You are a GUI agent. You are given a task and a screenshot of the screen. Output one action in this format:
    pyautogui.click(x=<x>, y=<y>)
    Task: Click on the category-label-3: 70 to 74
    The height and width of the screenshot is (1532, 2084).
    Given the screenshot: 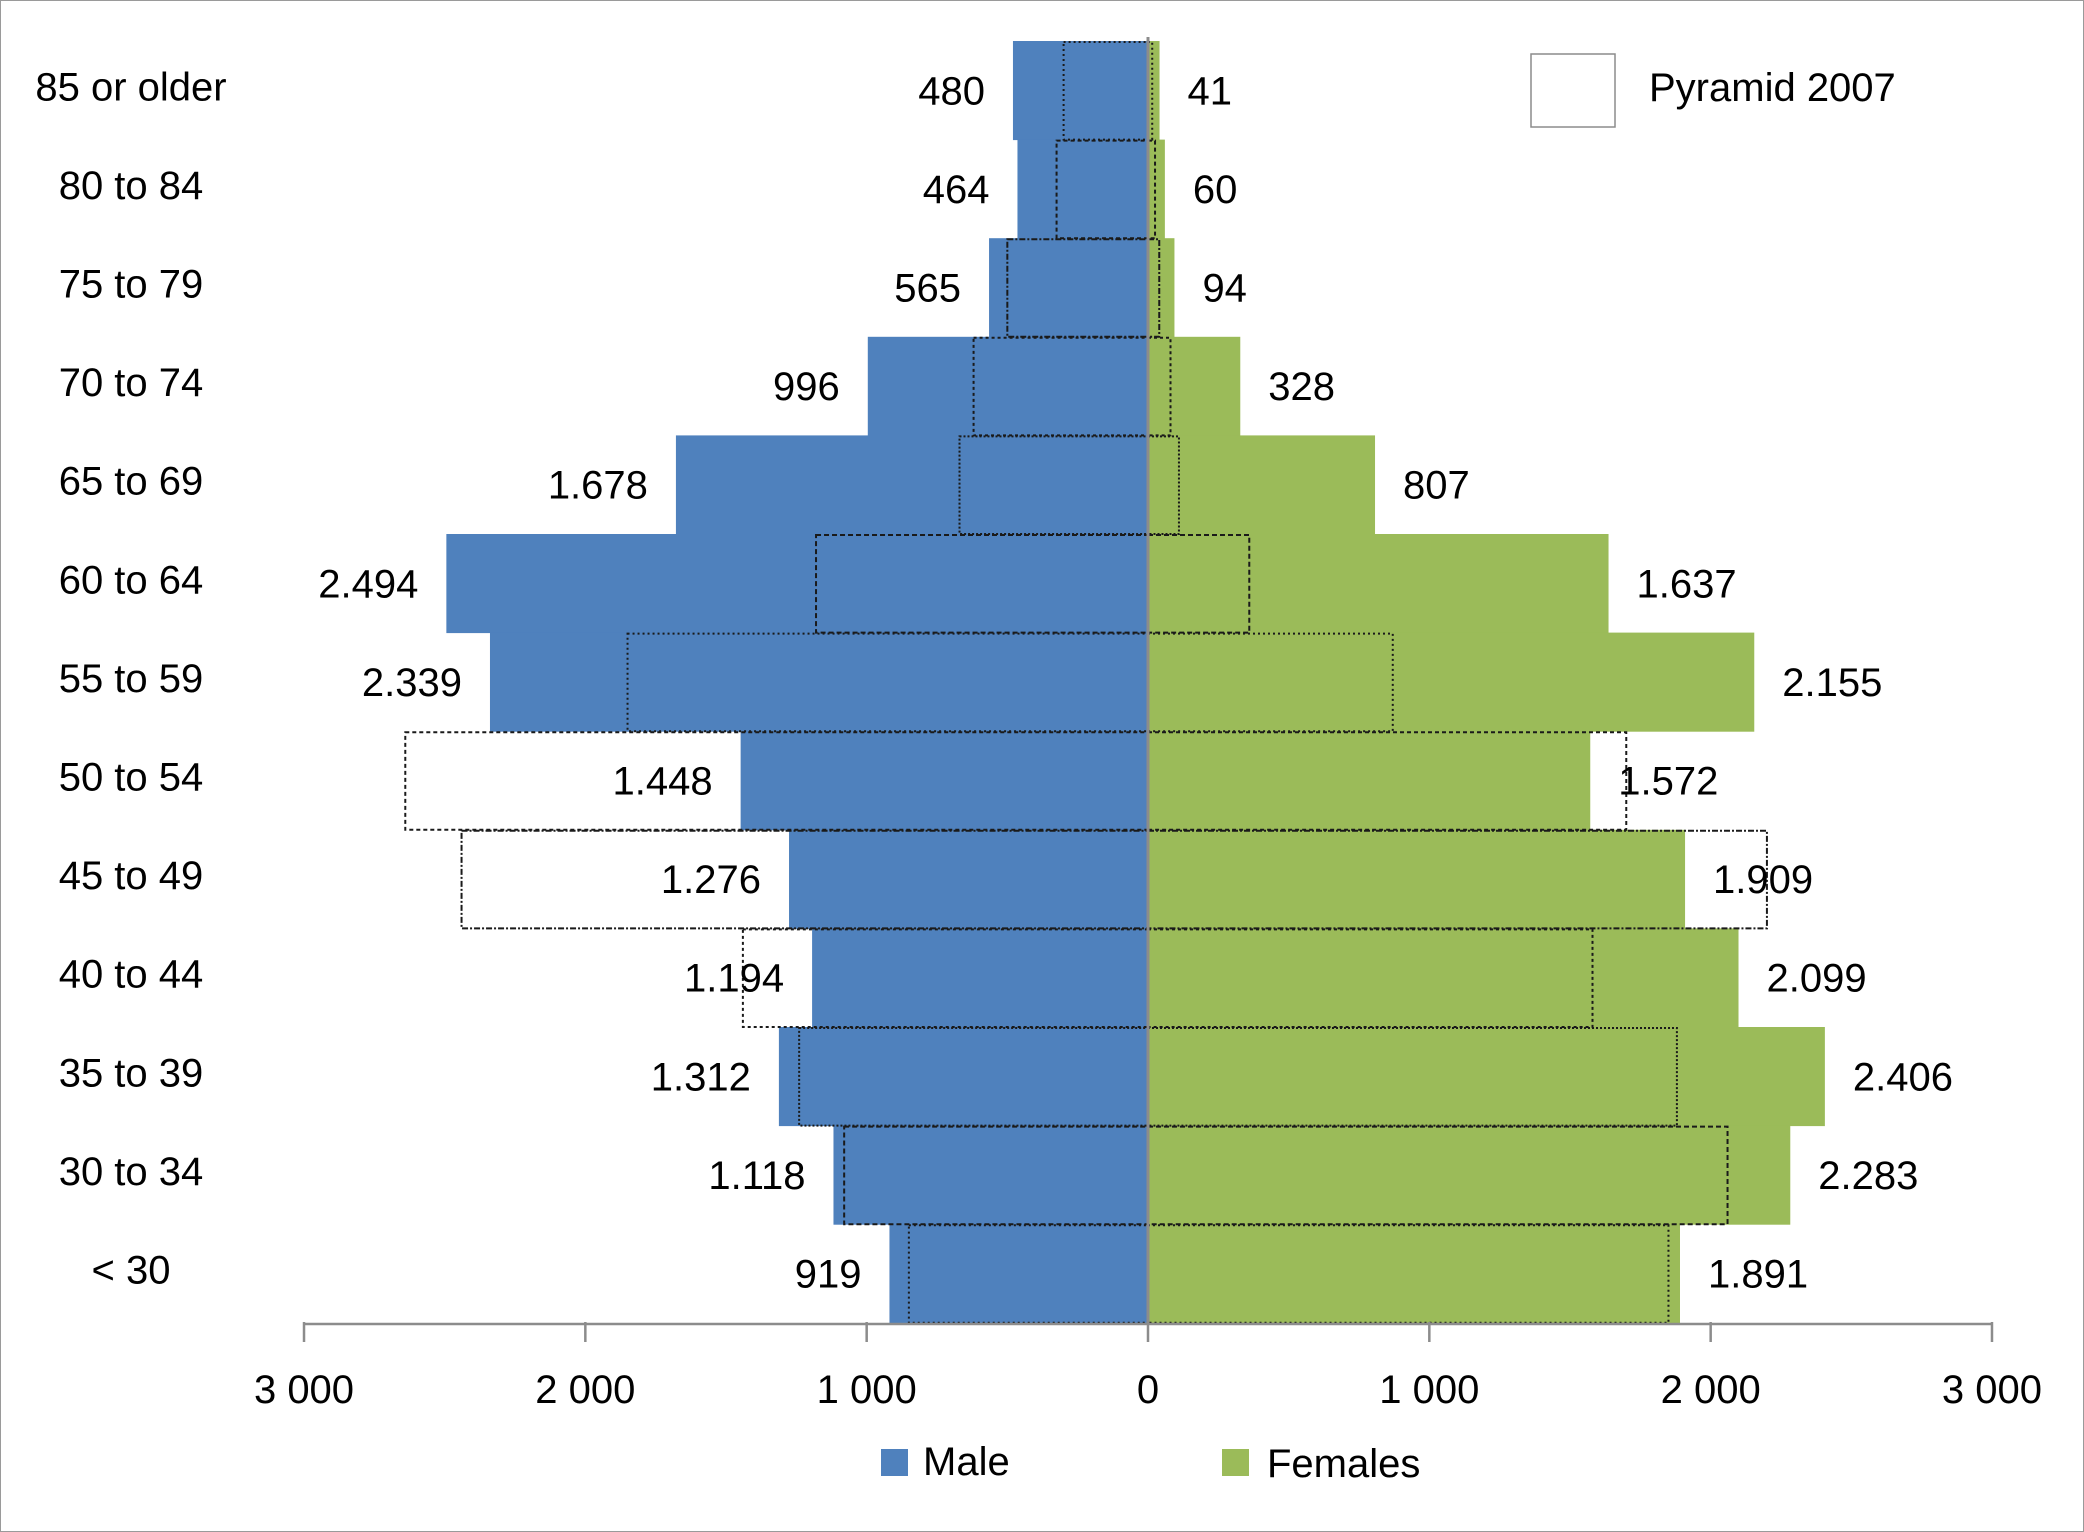 What is the action you would take?
    pyautogui.click(x=131, y=383)
    